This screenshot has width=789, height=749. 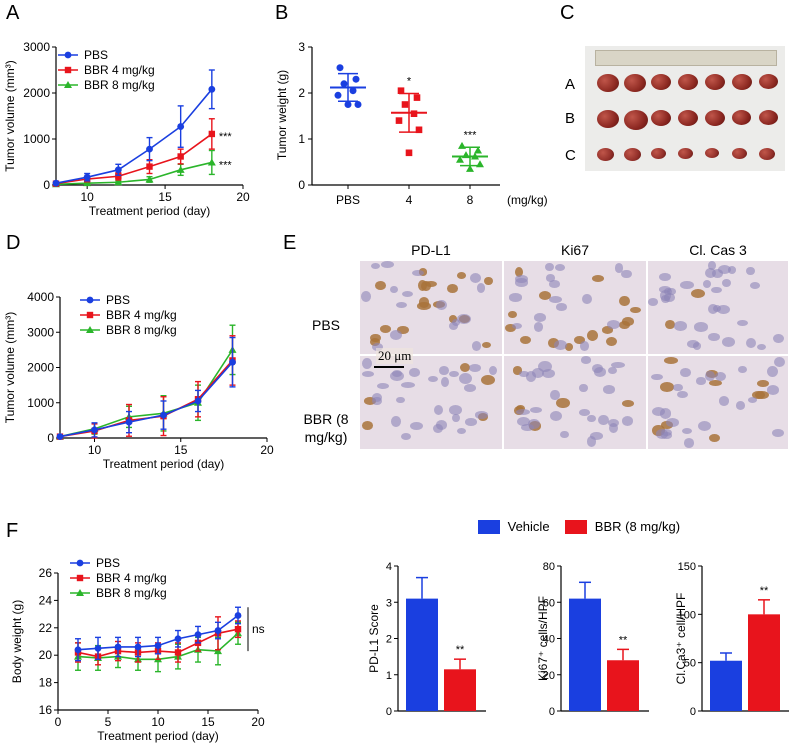 What do you see at coordinates (46, 628) in the screenshot?
I see `y-tick-label: 22` at bounding box center [46, 628].